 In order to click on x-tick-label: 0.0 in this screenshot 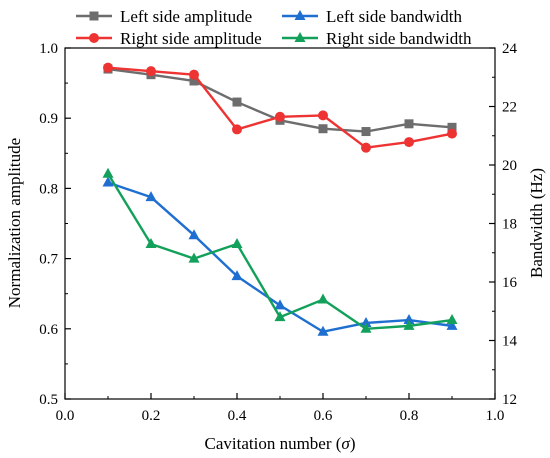, I will do `click(65, 416)`.